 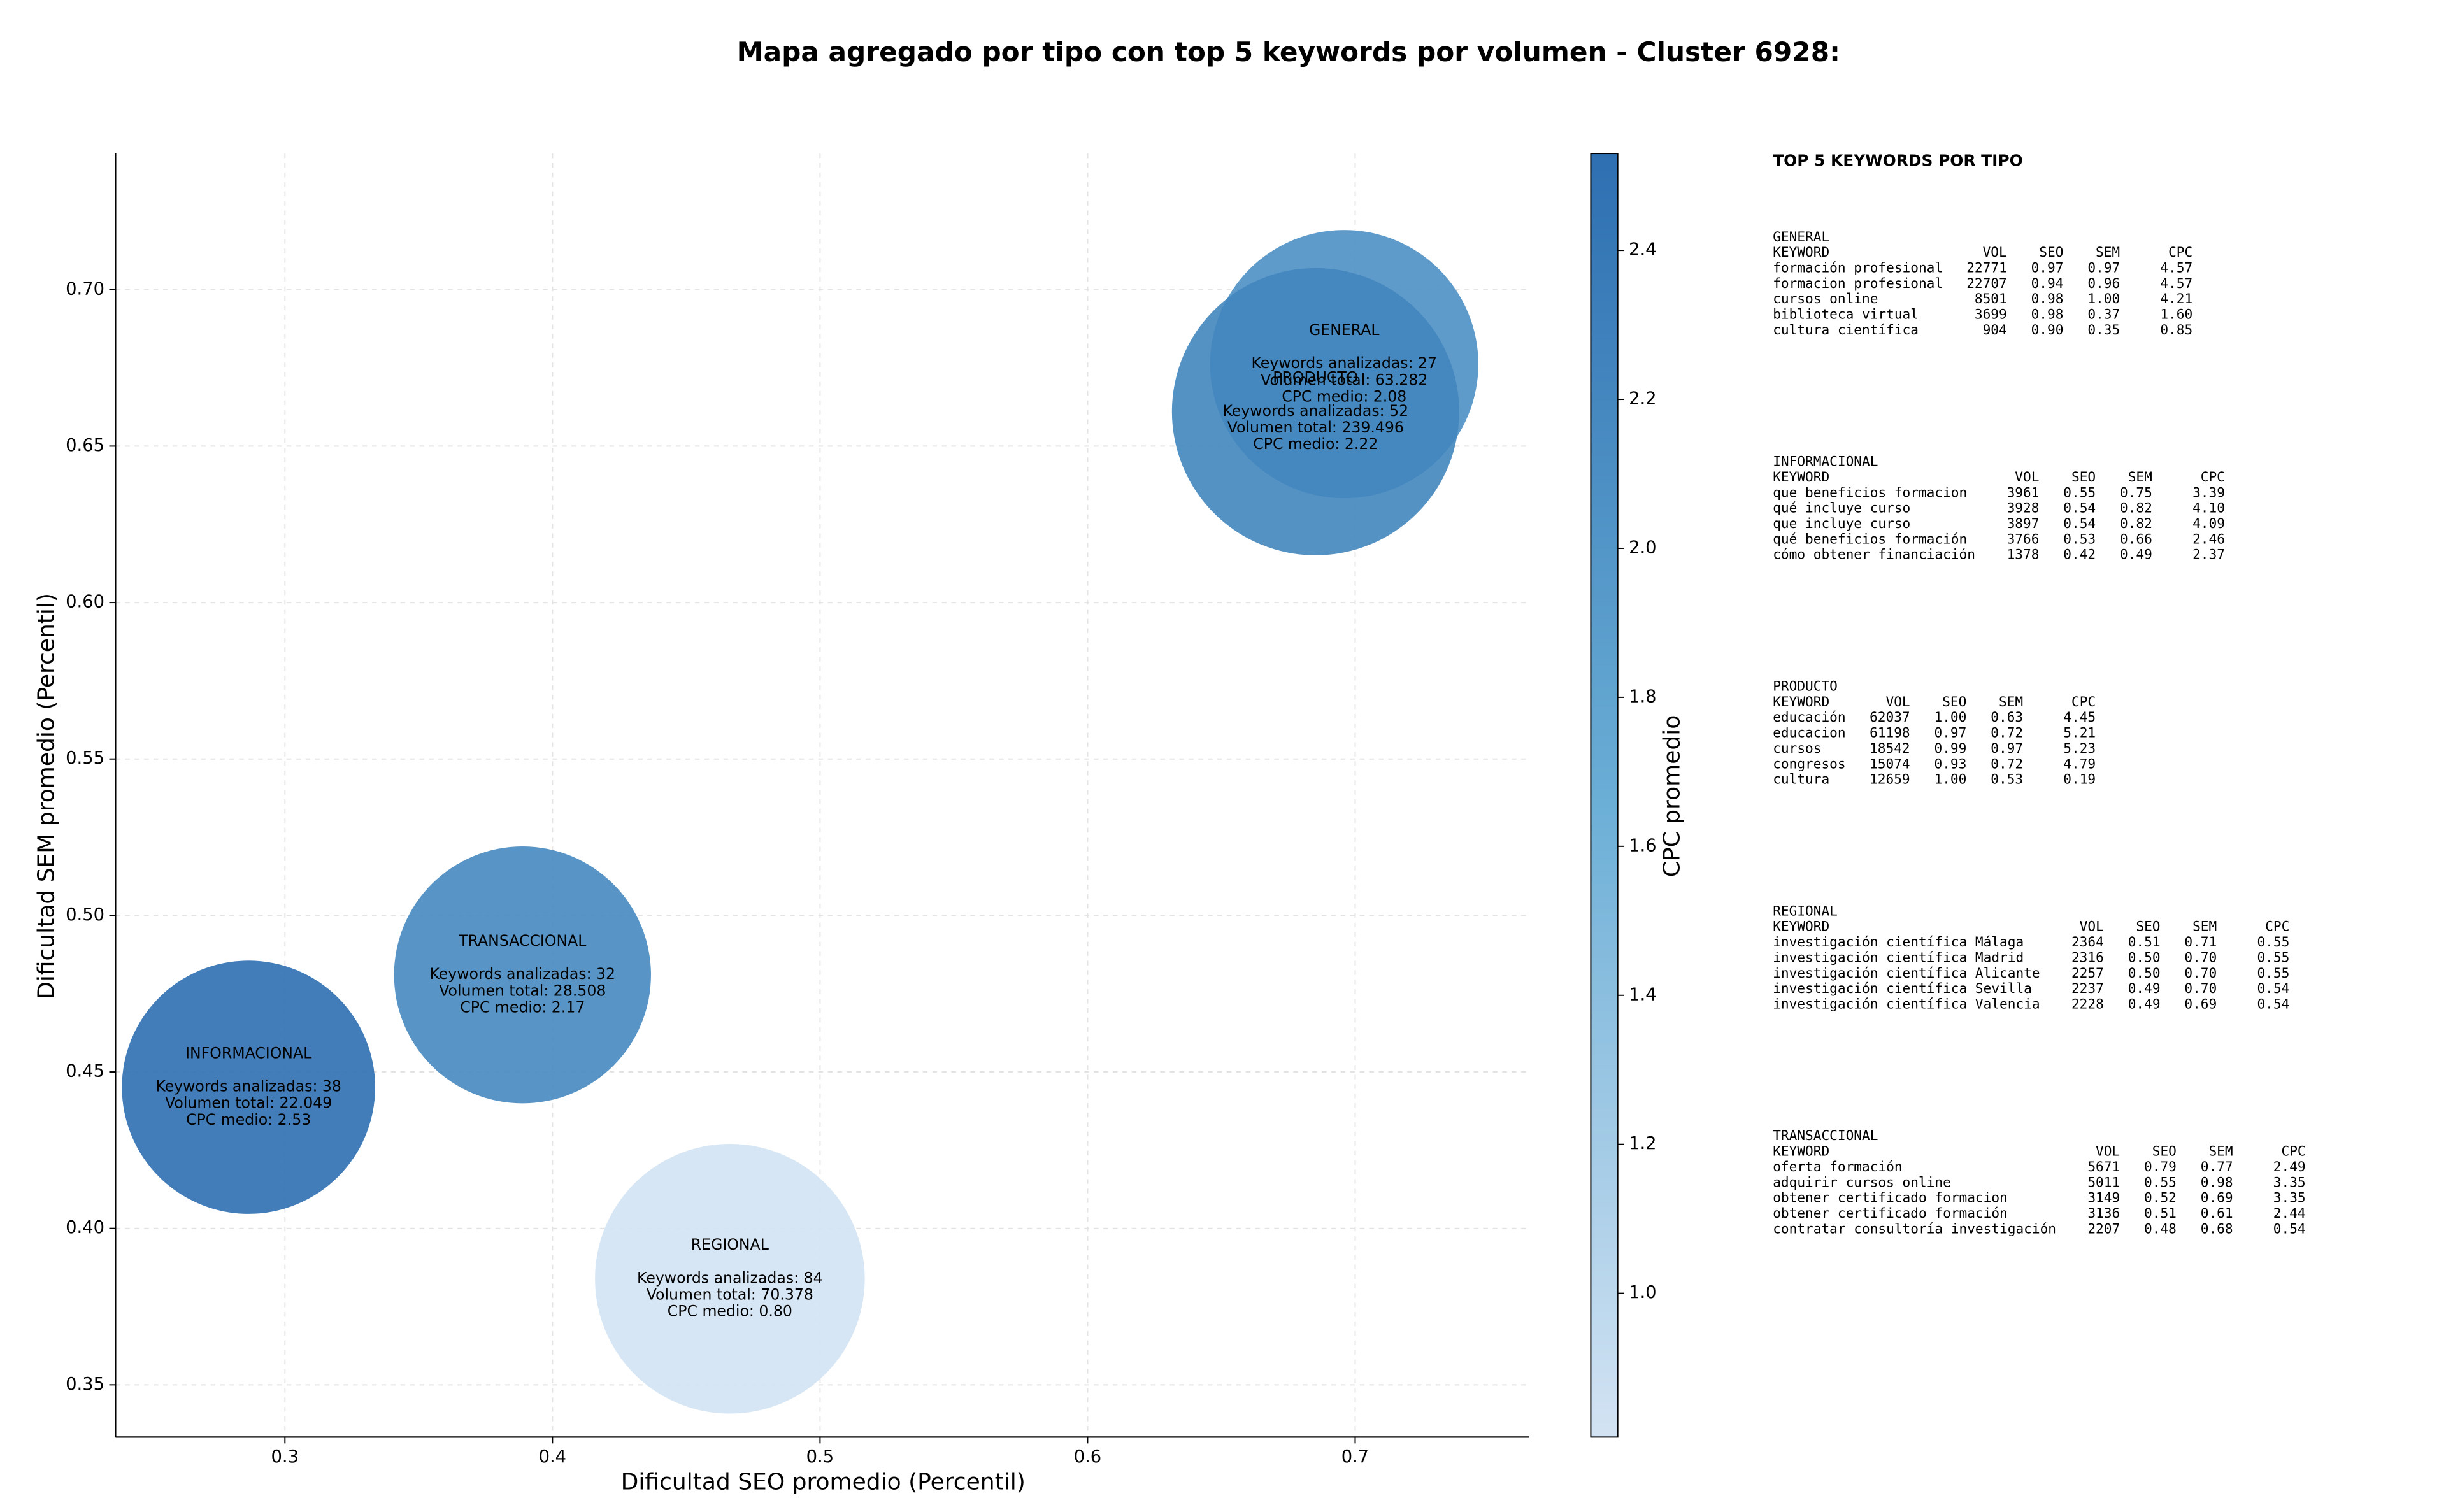 What do you see at coordinates (1858, 267) in the screenshot?
I see `panel-cell: formación profesional` at bounding box center [1858, 267].